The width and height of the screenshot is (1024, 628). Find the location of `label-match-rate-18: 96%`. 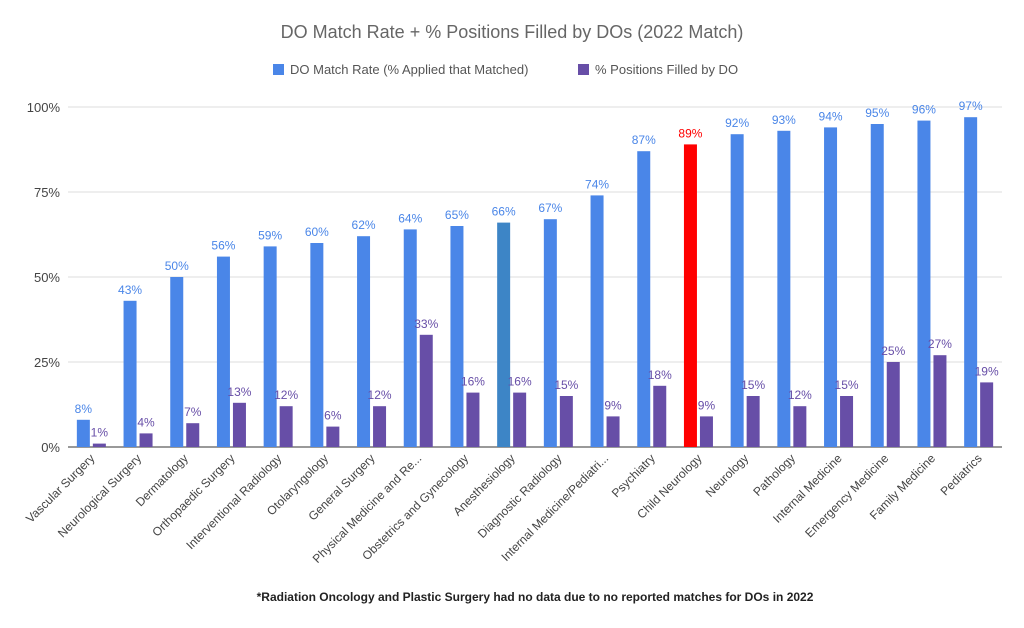

label-match-rate-18: 96% is located at coordinates (924, 110).